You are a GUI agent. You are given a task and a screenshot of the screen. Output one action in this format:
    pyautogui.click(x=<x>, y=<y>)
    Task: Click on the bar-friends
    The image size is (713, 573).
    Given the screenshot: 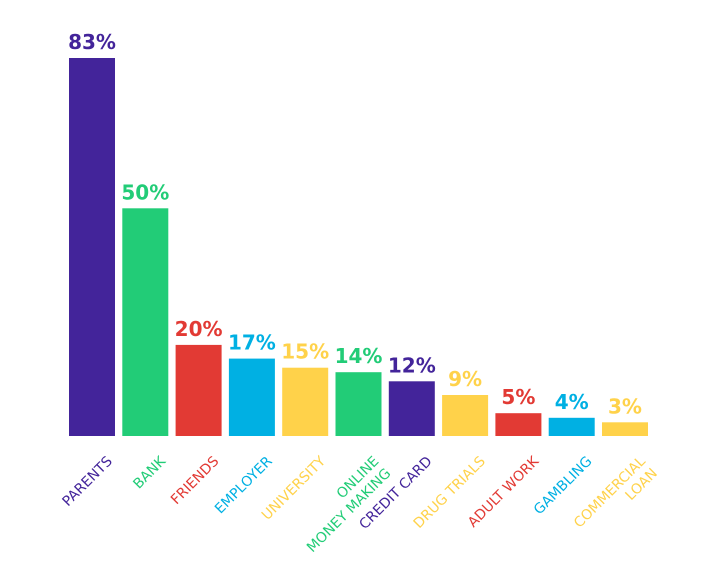 What is the action you would take?
    pyautogui.click(x=198, y=390)
    